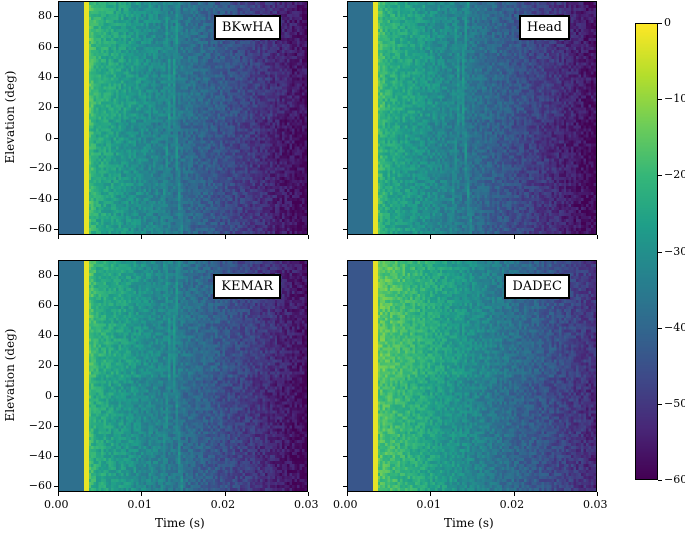 This screenshot has height=536, width=685. Describe the element at coordinates (537, 286) in the screenshot. I see `panel-label: DADEC` at that location.